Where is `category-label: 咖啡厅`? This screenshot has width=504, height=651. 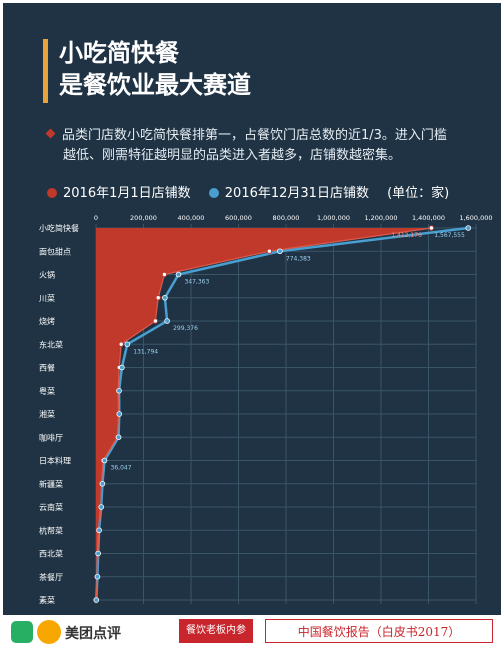 category-label: 咖啡厅 is located at coordinates (51, 437).